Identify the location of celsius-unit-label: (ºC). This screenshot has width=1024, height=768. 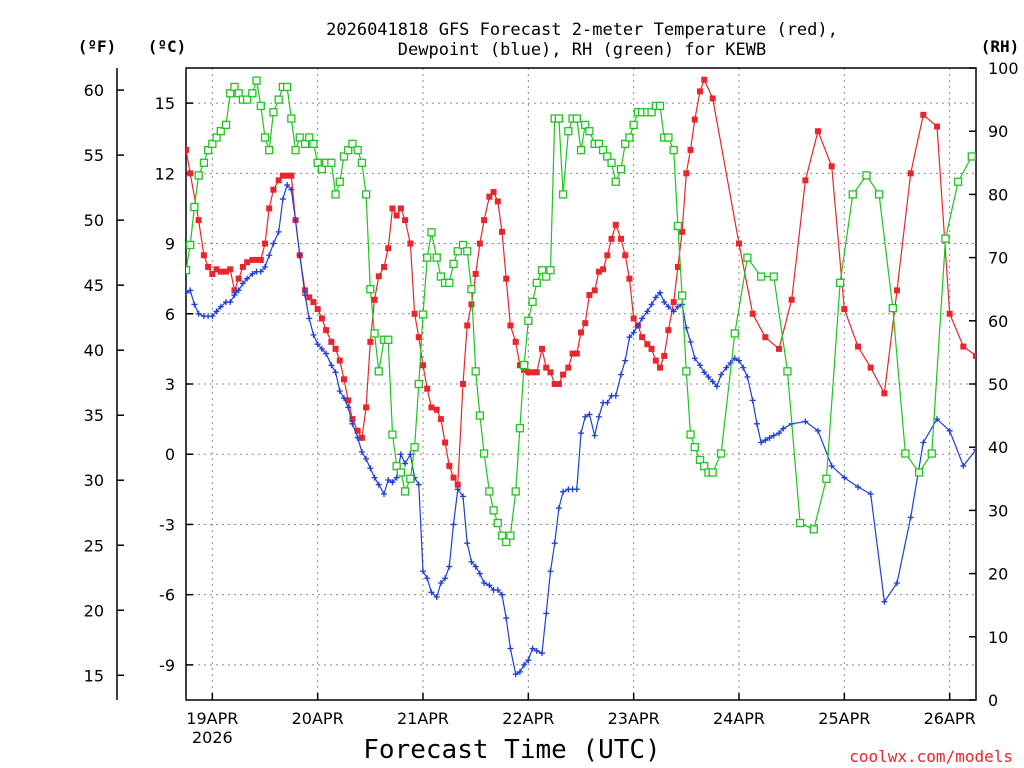
(167, 46).